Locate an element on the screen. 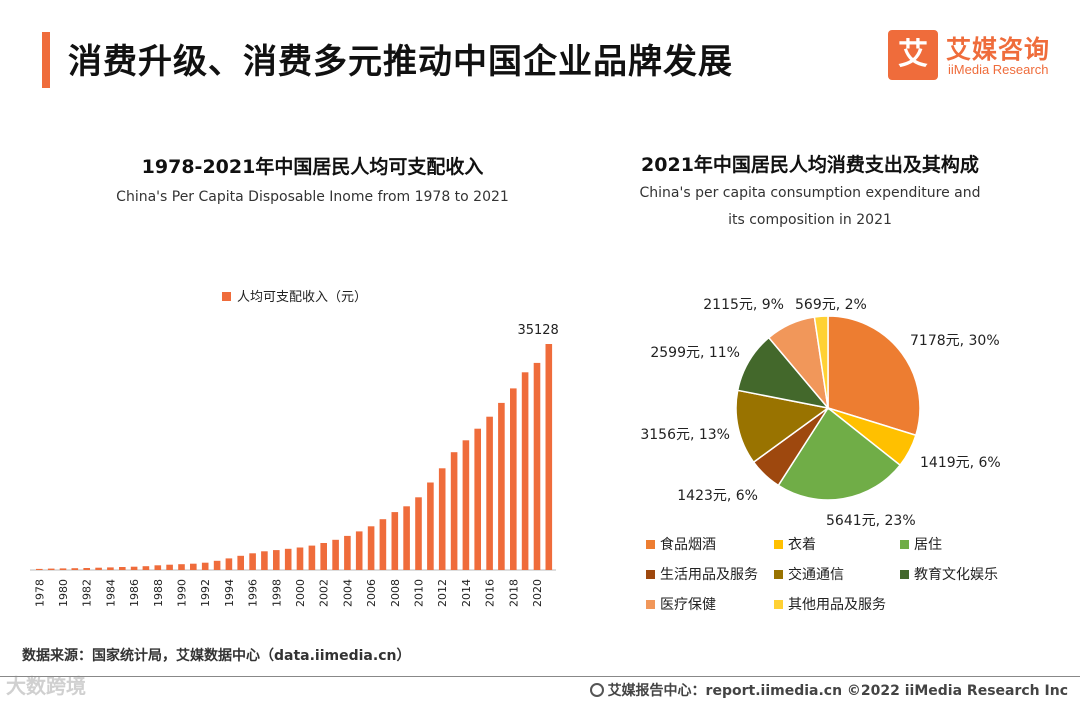  income-bar-1992 is located at coordinates (205, 566).